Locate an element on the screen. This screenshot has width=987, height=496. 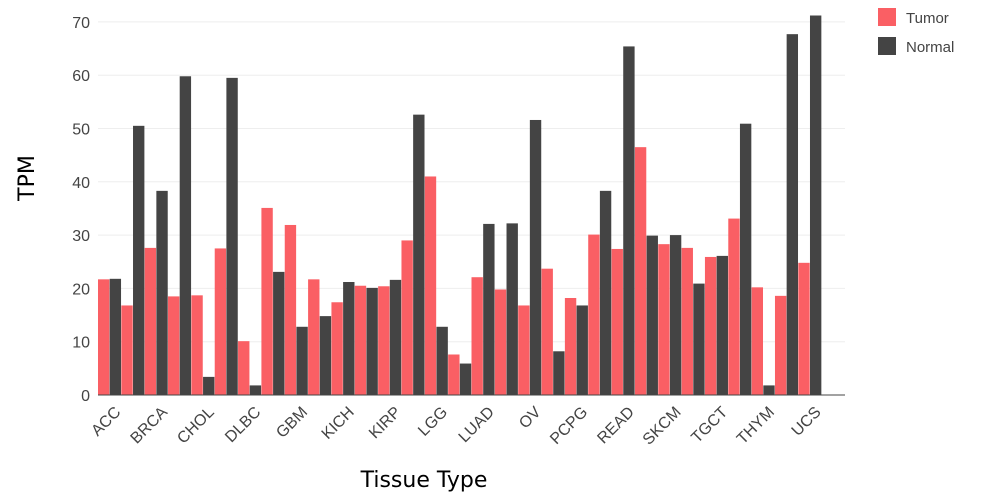
x-tick-label-lgg: LGG is located at coordinates (433, 422).